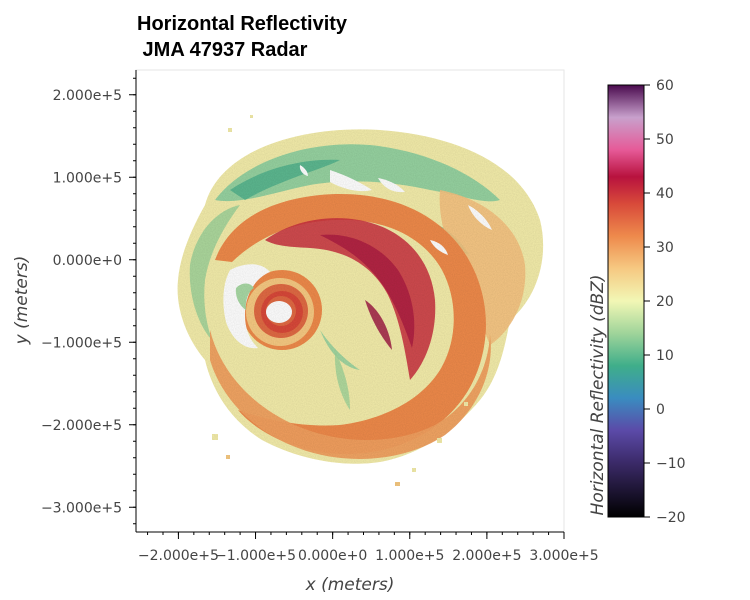 The height and width of the screenshot is (600, 750). Describe the element at coordinates (409, 556) in the screenshot. I see `x-tick-label: 1.000e+5` at that location.